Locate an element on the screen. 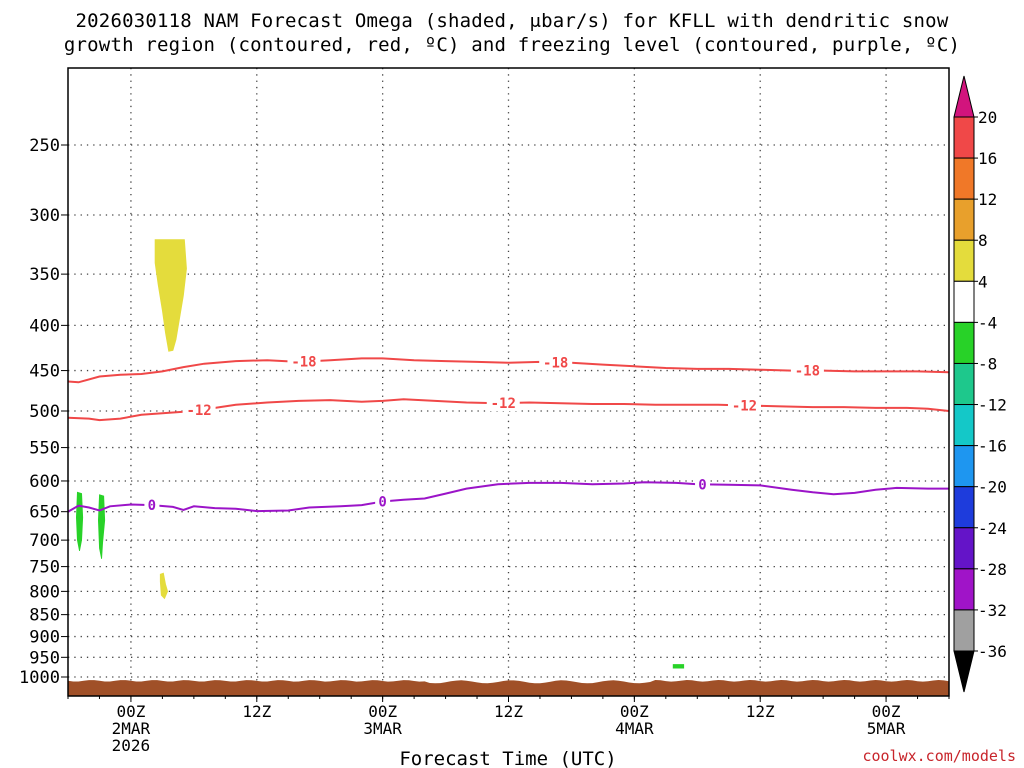  y-tick-label: 800 is located at coordinates (44, 592).